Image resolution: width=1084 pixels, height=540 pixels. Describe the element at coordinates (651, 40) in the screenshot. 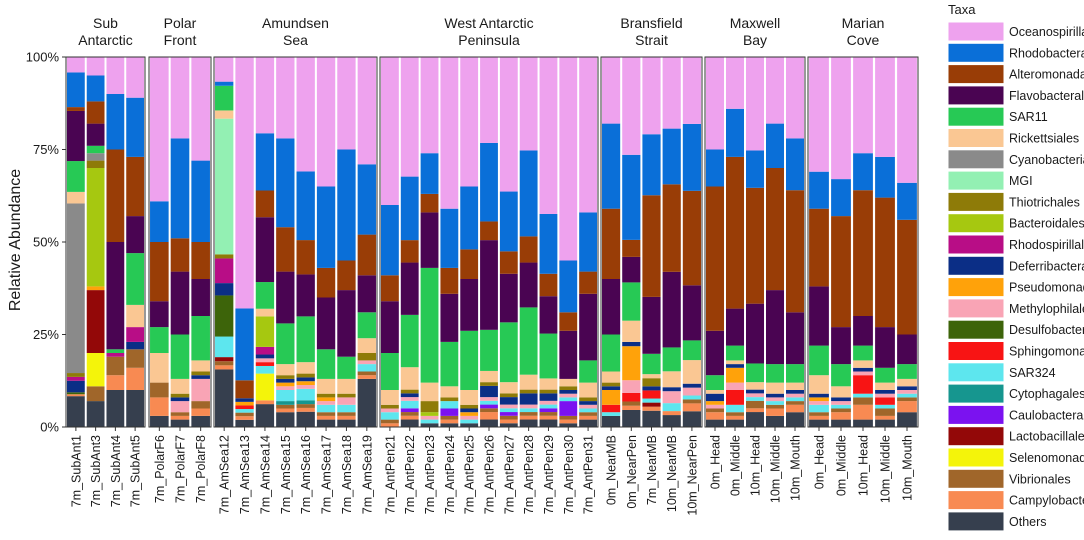

I see `panel-title-line: Strait` at that location.